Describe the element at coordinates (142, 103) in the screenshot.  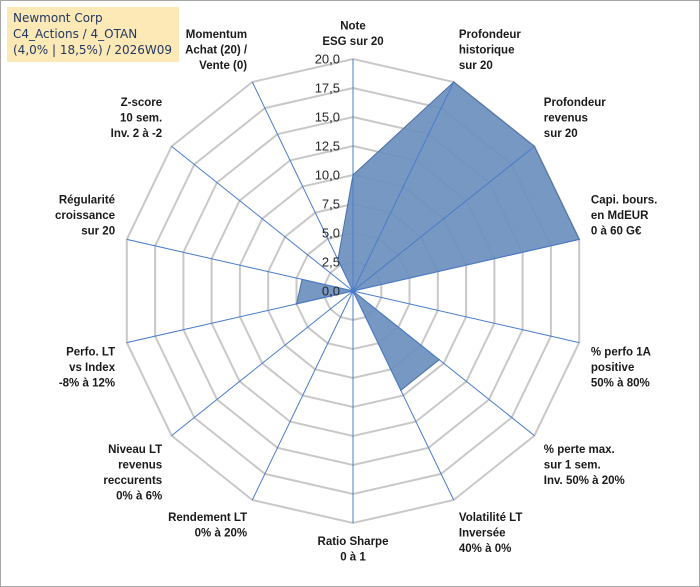
I see `axis-label-line: Z-score` at that location.